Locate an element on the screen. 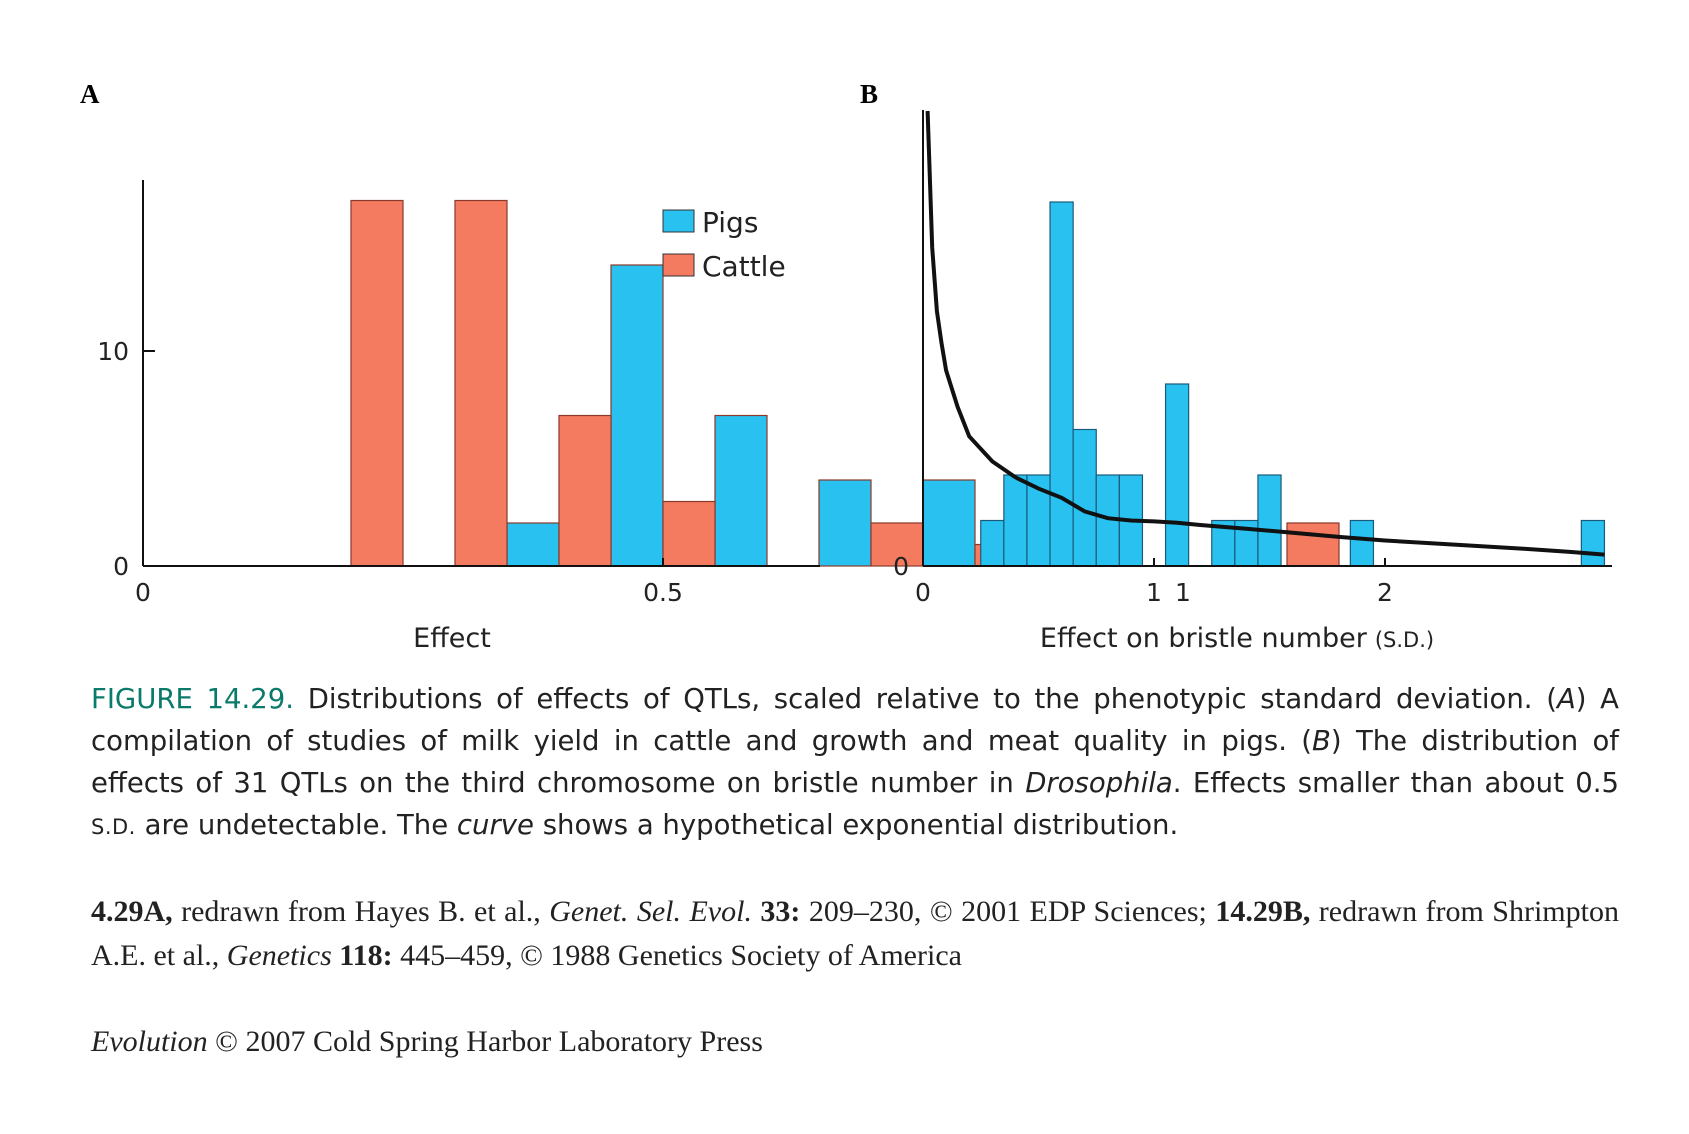 This screenshot has height=1134, width=1689. credit-b-vol: 118: is located at coordinates (362, 955).